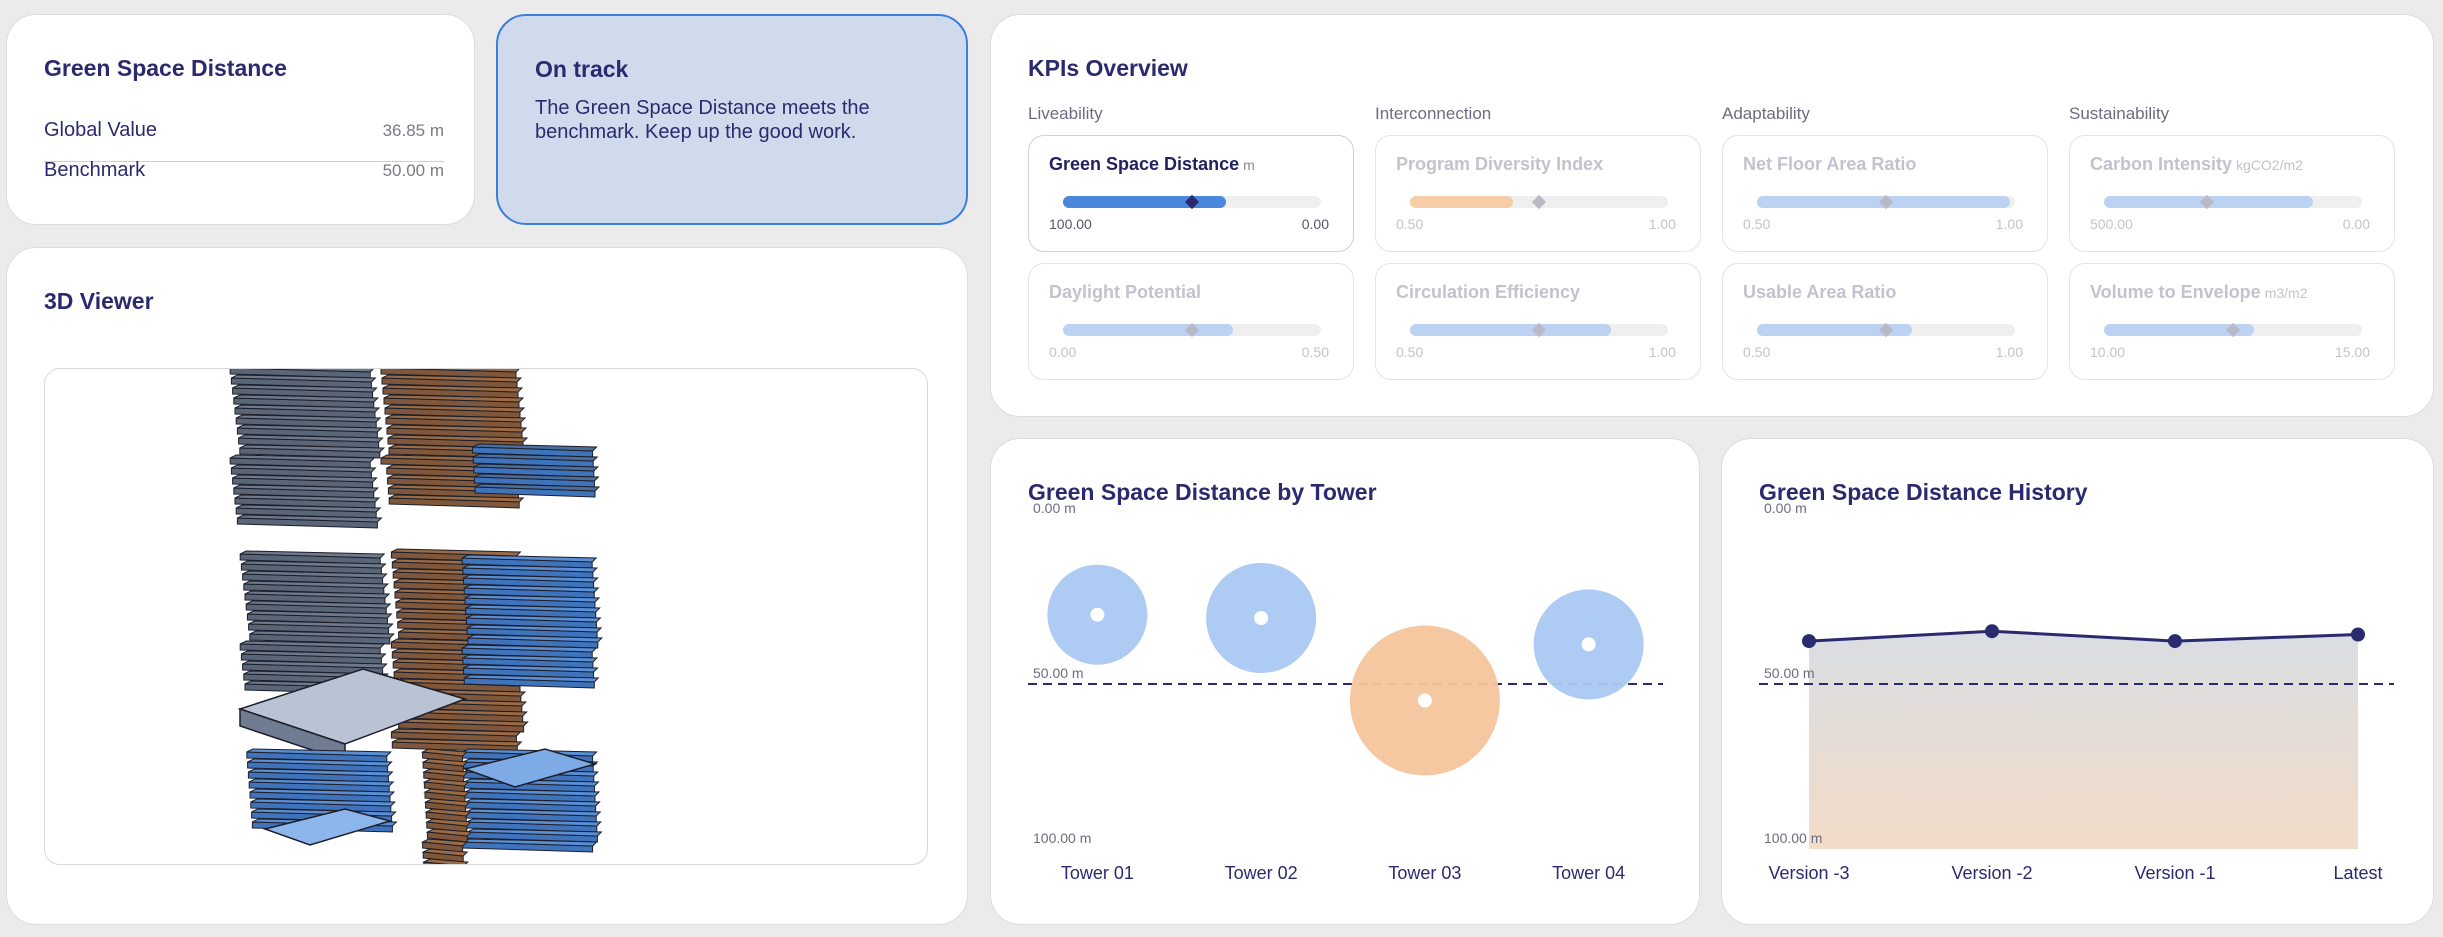 This screenshot has height=937, width=2443. Describe the element at coordinates (1108, 68) in the screenshot. I see `kpi-title: KPIs Overview` at that location.